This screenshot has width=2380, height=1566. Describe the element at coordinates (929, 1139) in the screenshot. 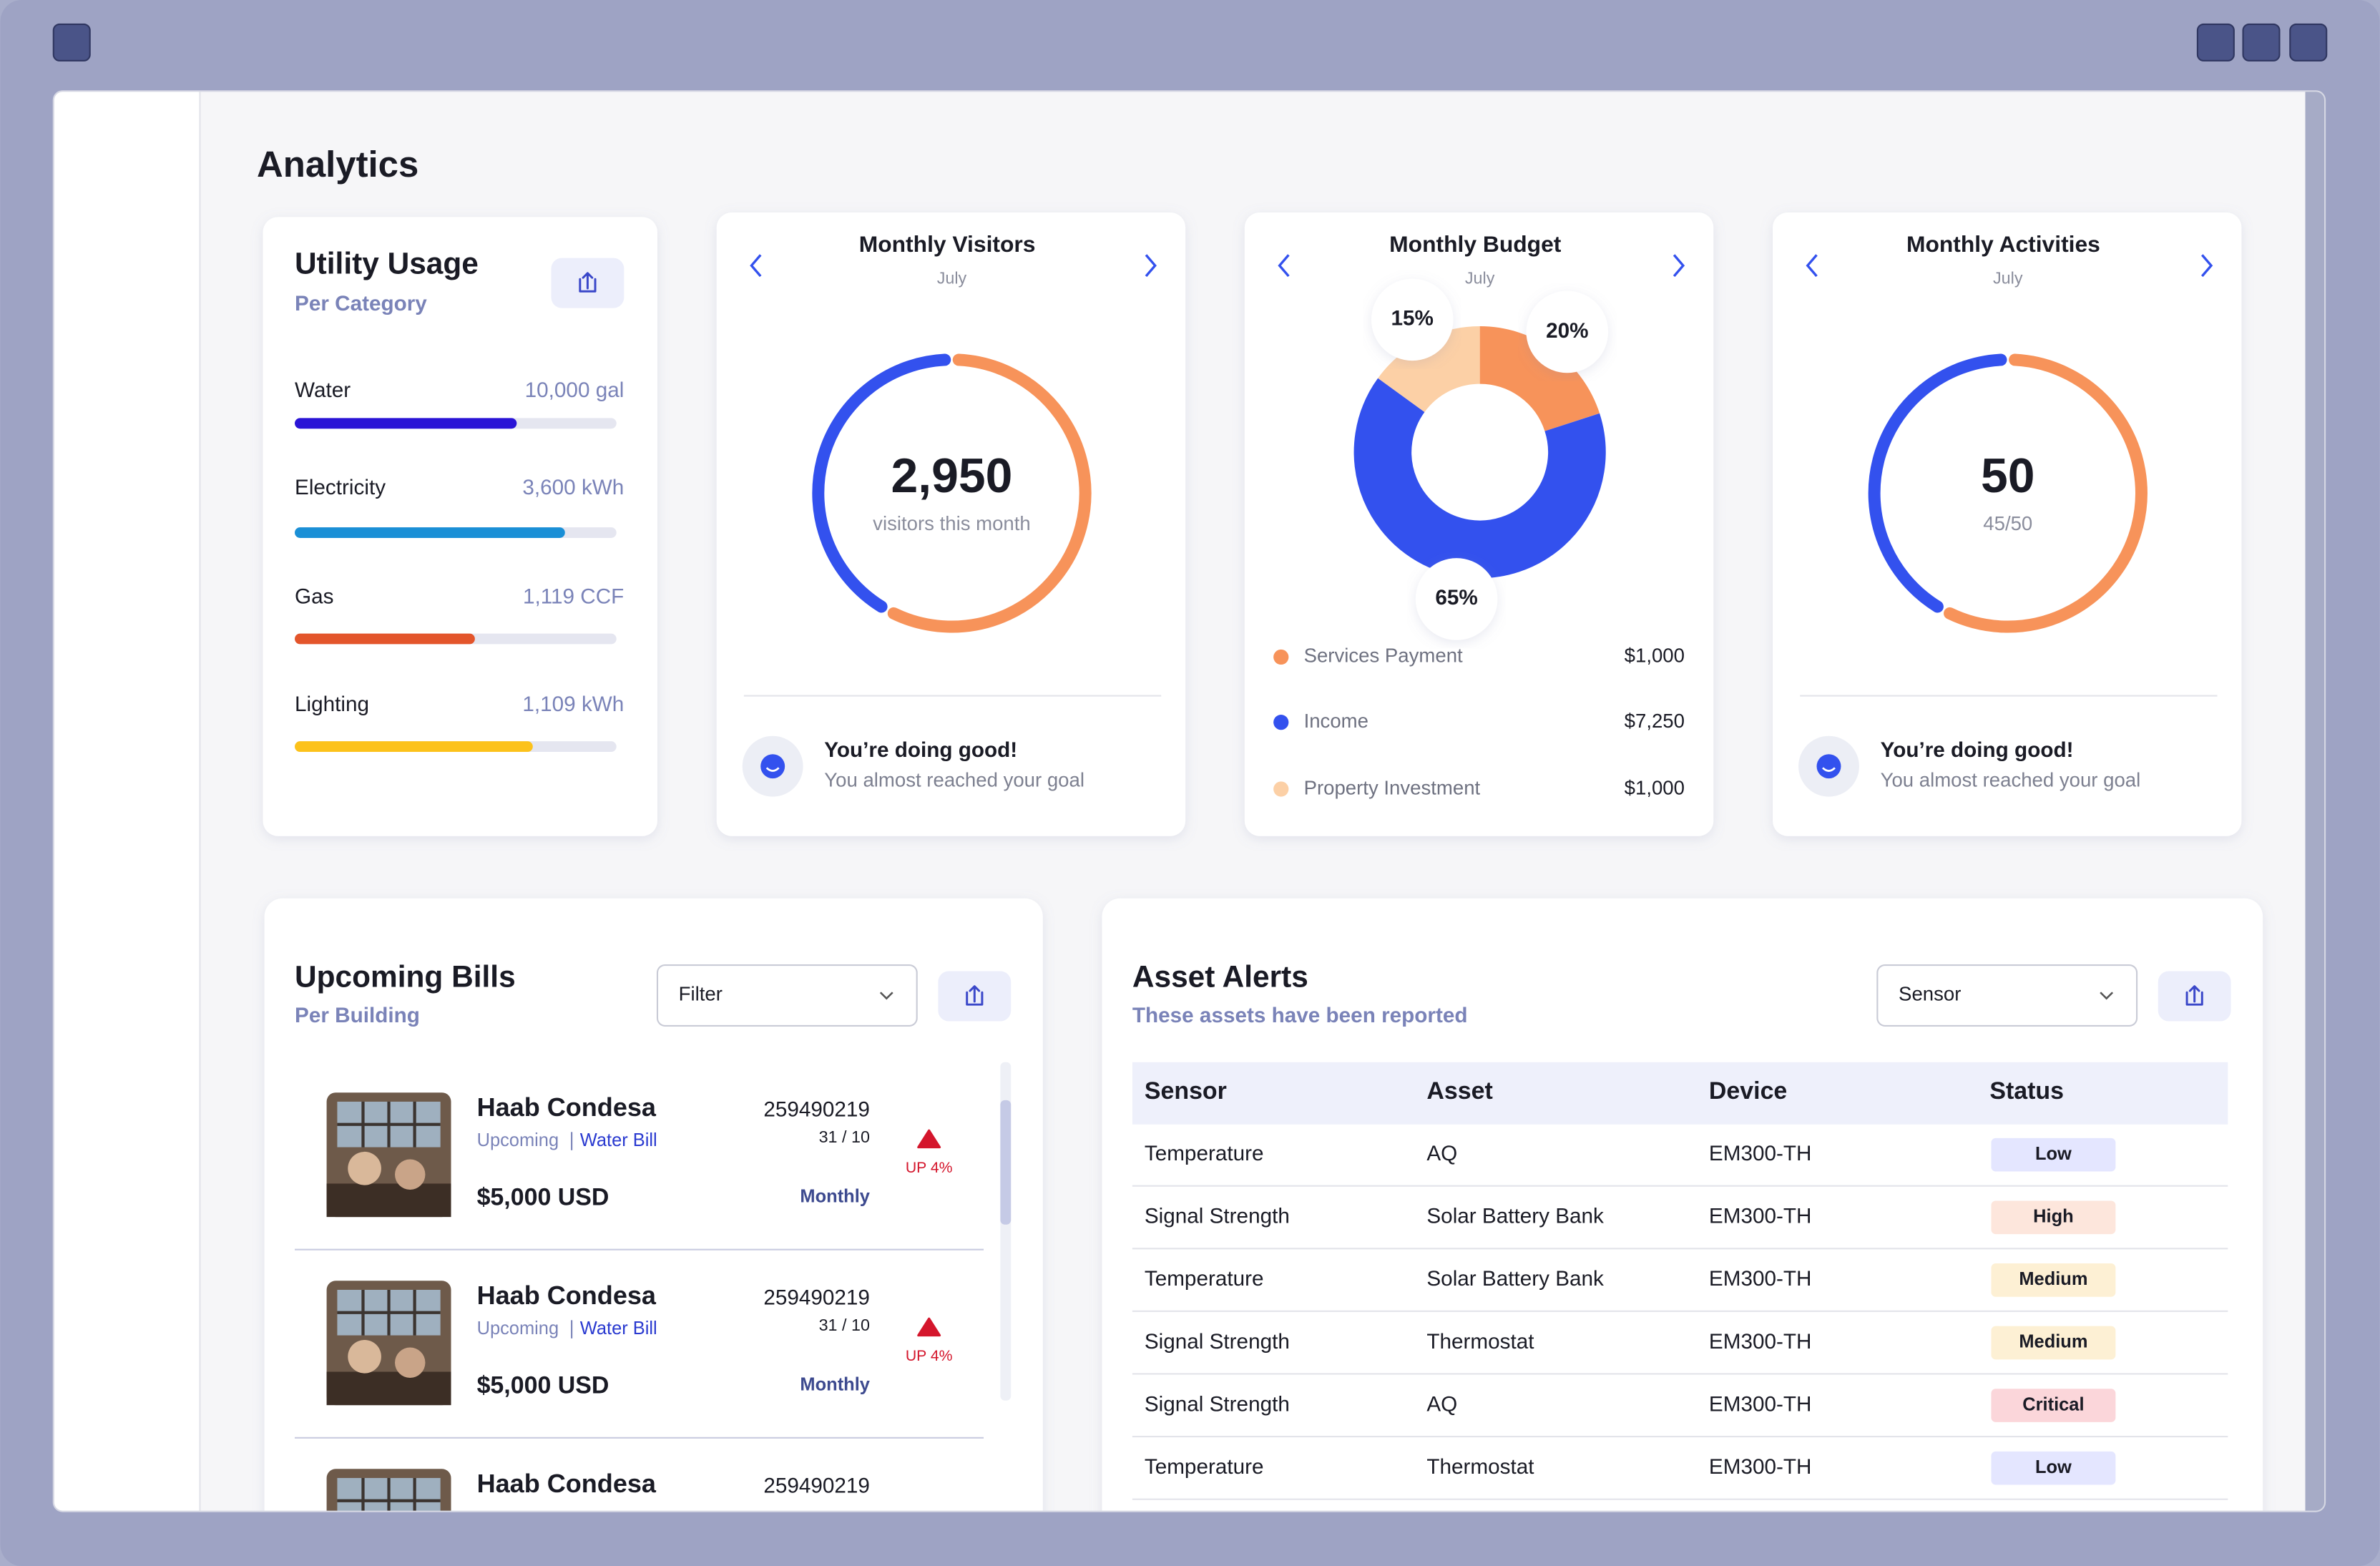

I see `up-icon` at that location.